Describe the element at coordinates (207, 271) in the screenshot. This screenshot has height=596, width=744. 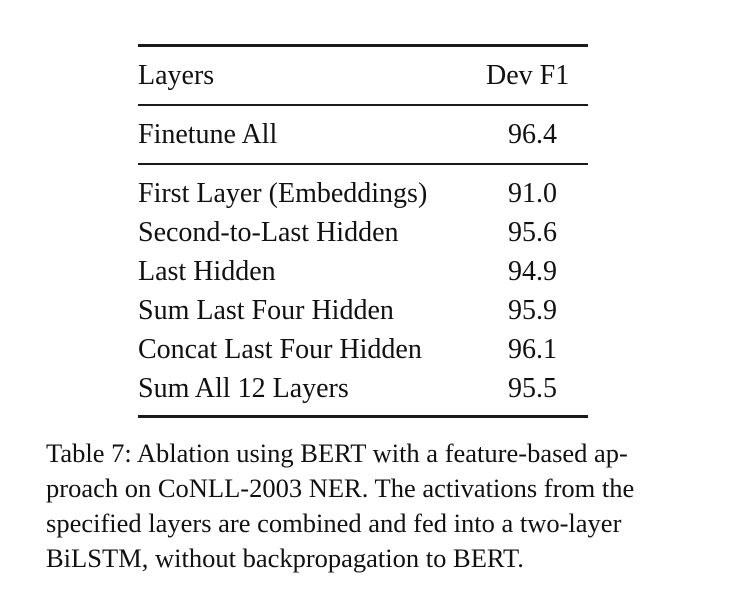
I see `row-label: Last Hidden` at that location.